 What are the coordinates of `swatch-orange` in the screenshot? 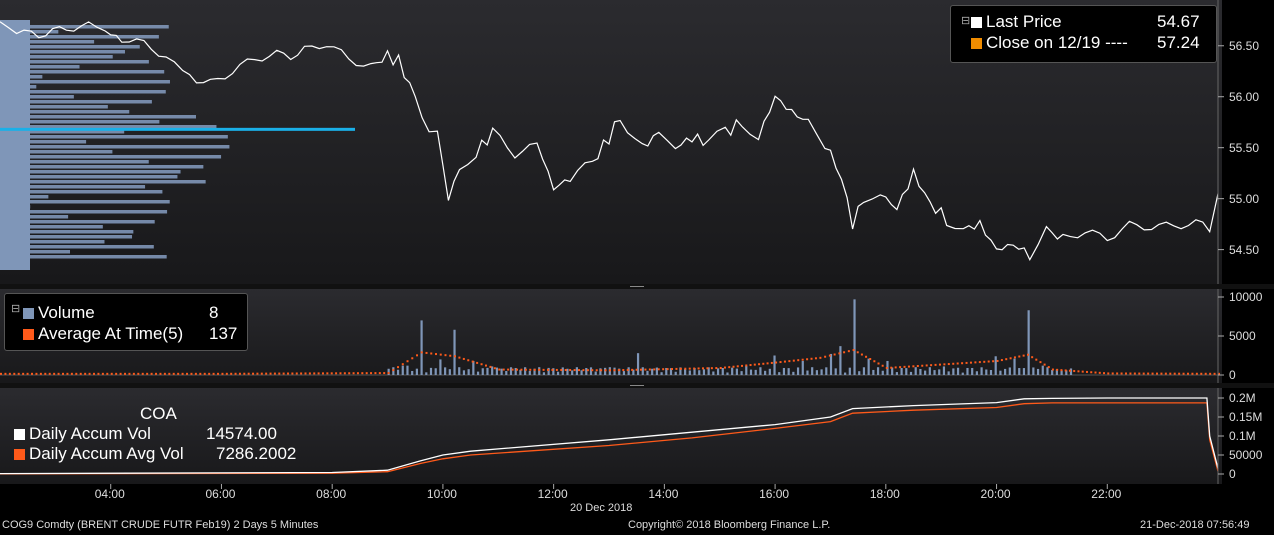 It's located at (976, 44).